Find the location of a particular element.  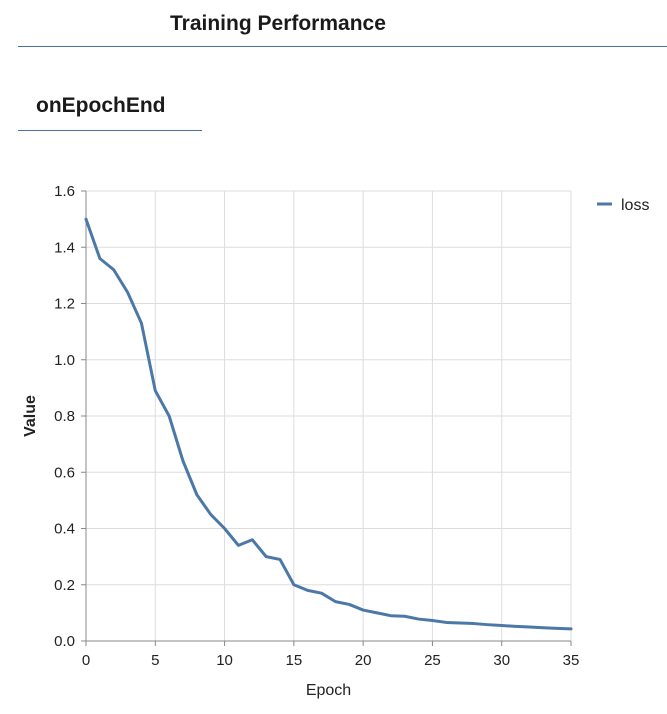

x-tick-label: 15 is located at coordinates (294, 660).